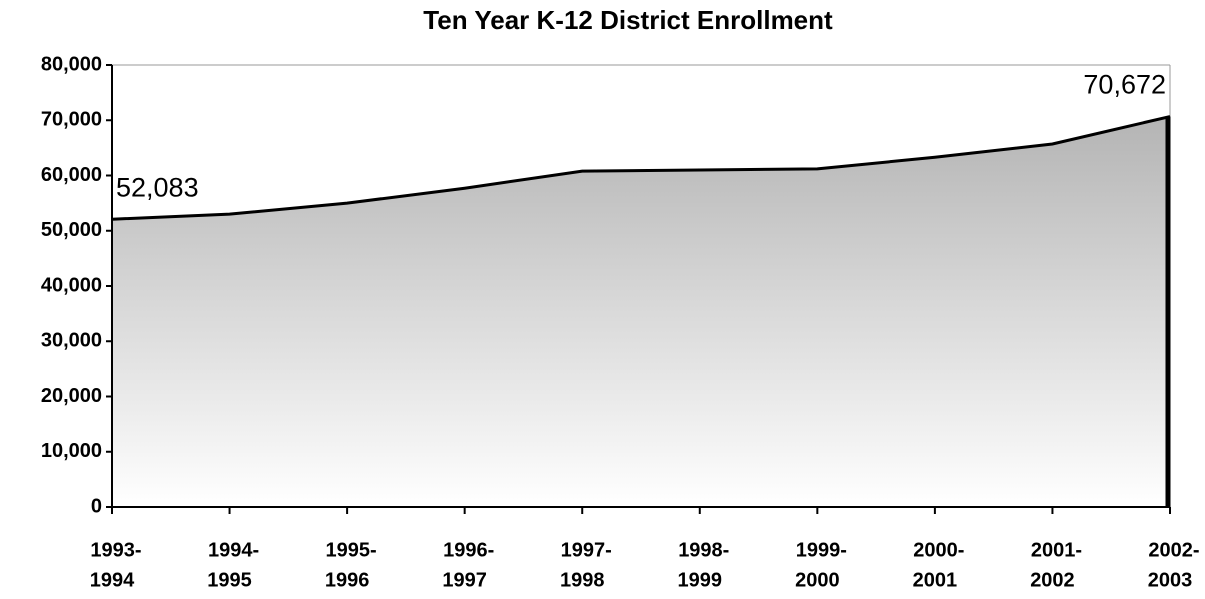 The width and height of the screenshot is (1205, 599). I want to click on x-tick-label: 1993-, so click(115, 550).